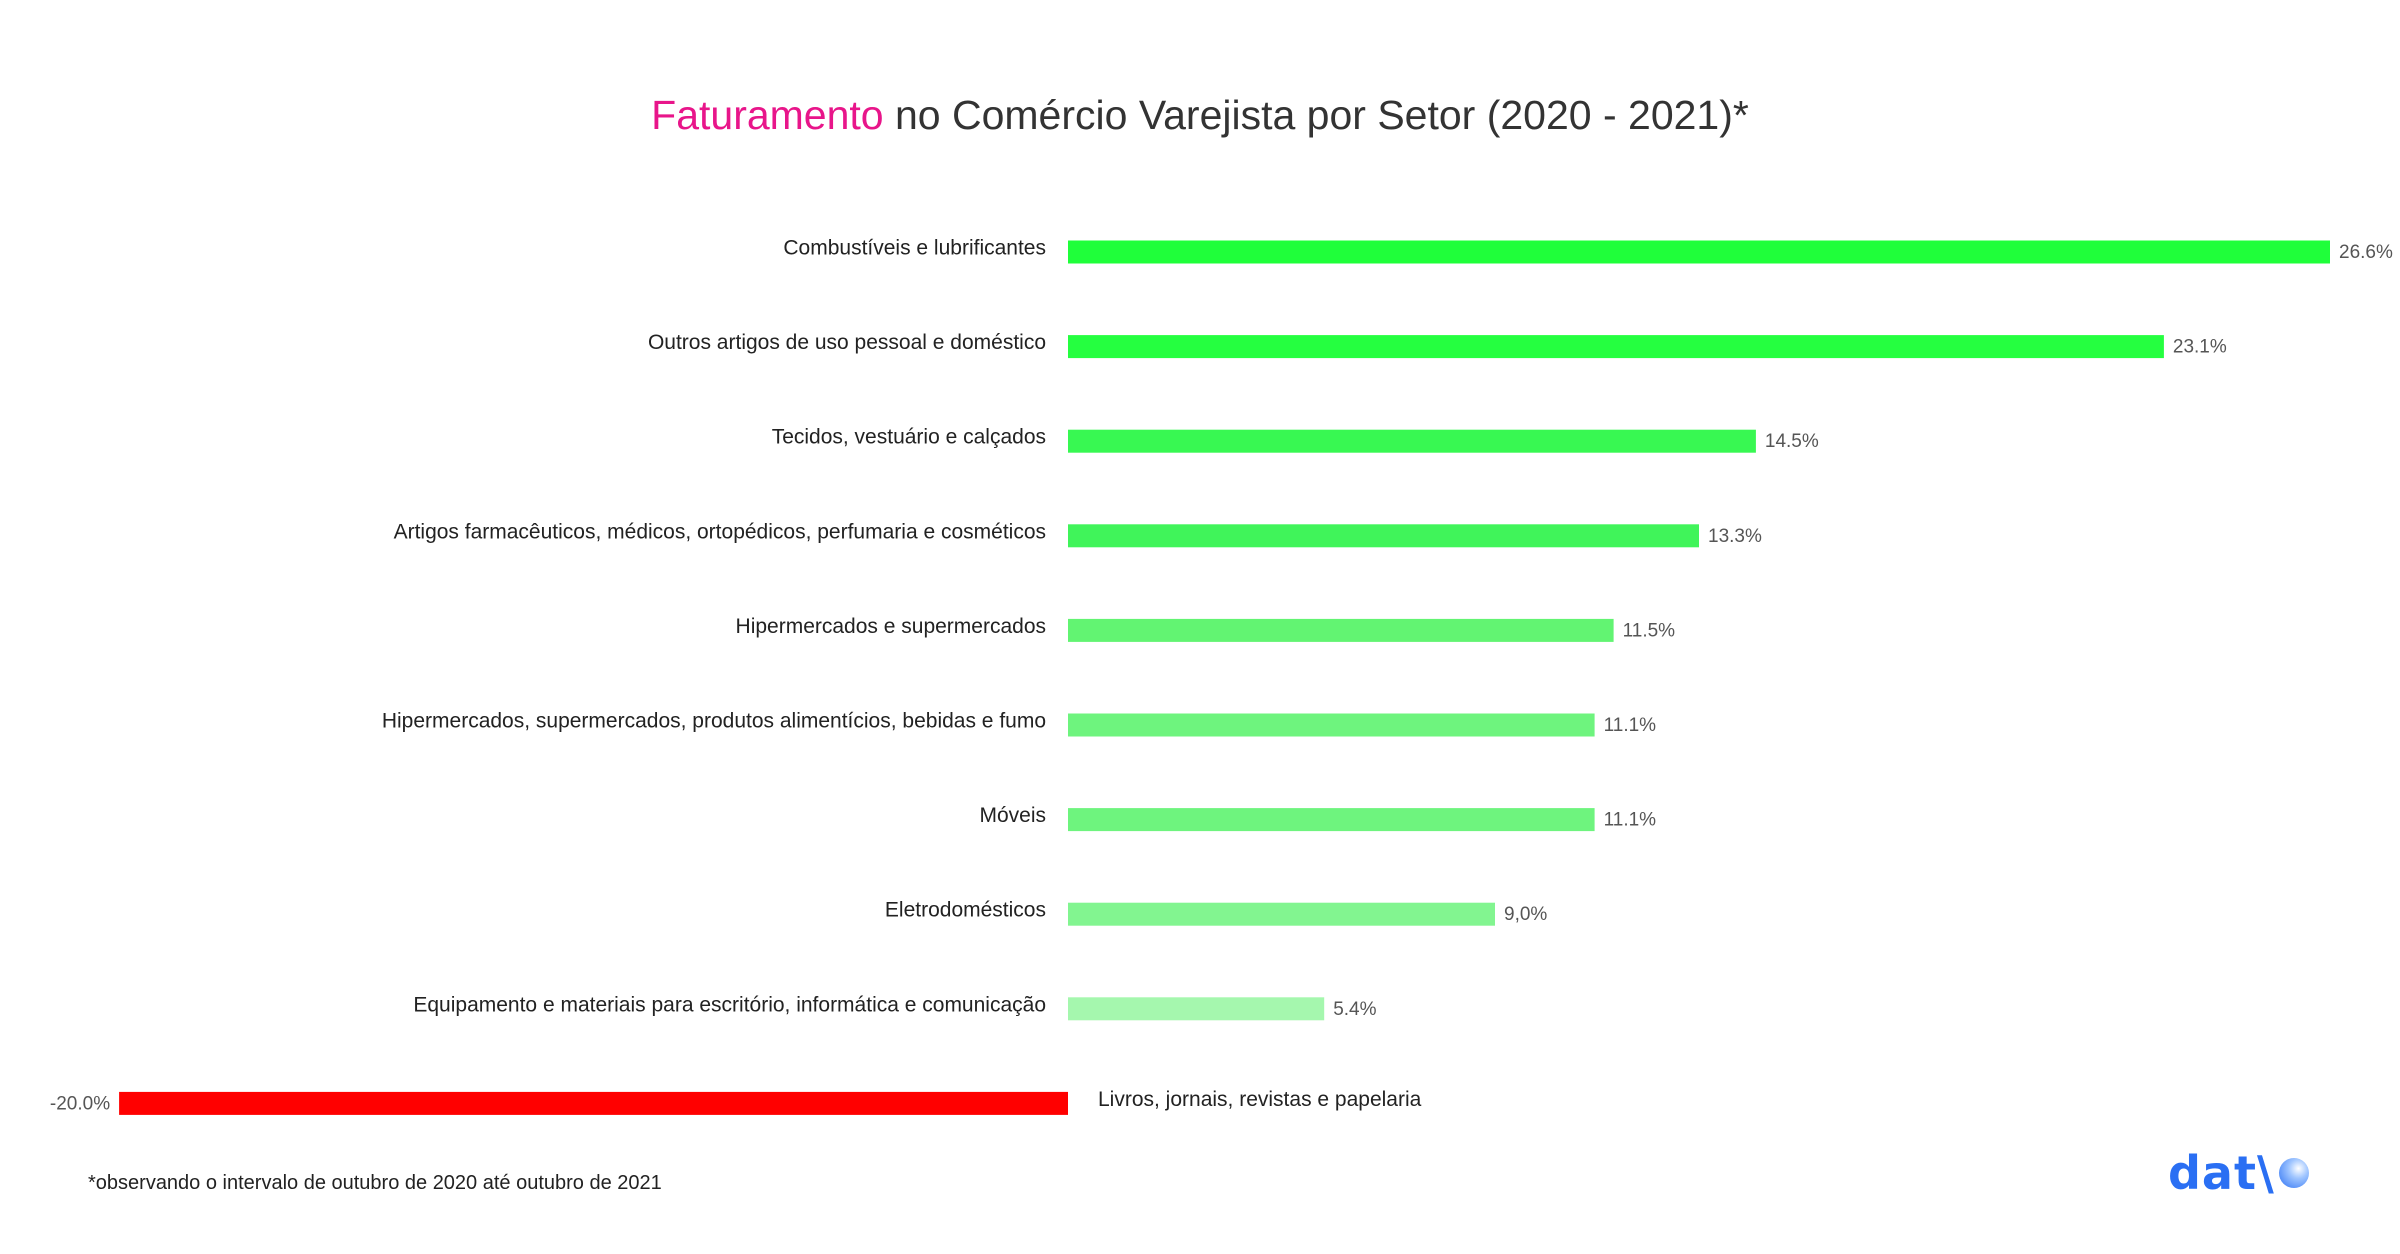  What do you see at coordinates (2221, 1173) in the screenshot?
I see `brand-logo-text: dat\` at bounding box center [2221, 1173].